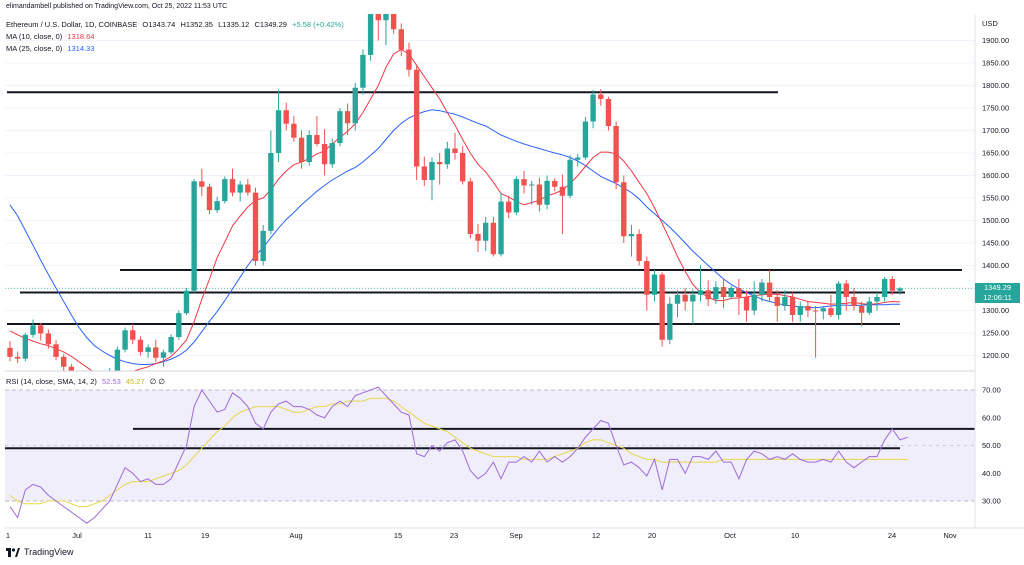 The height and width of the screenshot is (565, 1024). Describe the element at coordinates (995, 243) in the screenshot. I see `price-tick-label: 1450.00` at that location.